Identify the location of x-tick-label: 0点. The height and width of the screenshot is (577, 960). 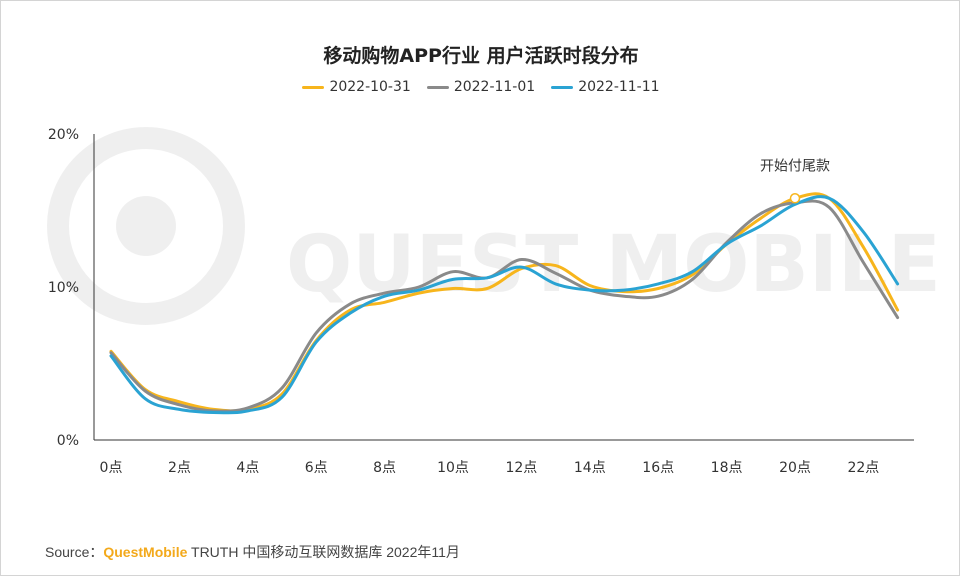
(111, 468).